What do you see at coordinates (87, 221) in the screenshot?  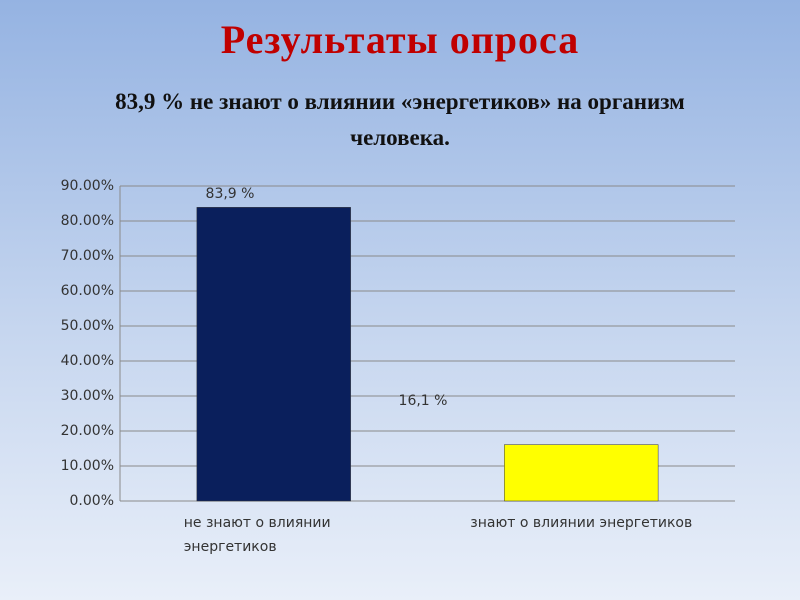 I see `y-tick-label: 80.00%` at bounding box center [87, 221].